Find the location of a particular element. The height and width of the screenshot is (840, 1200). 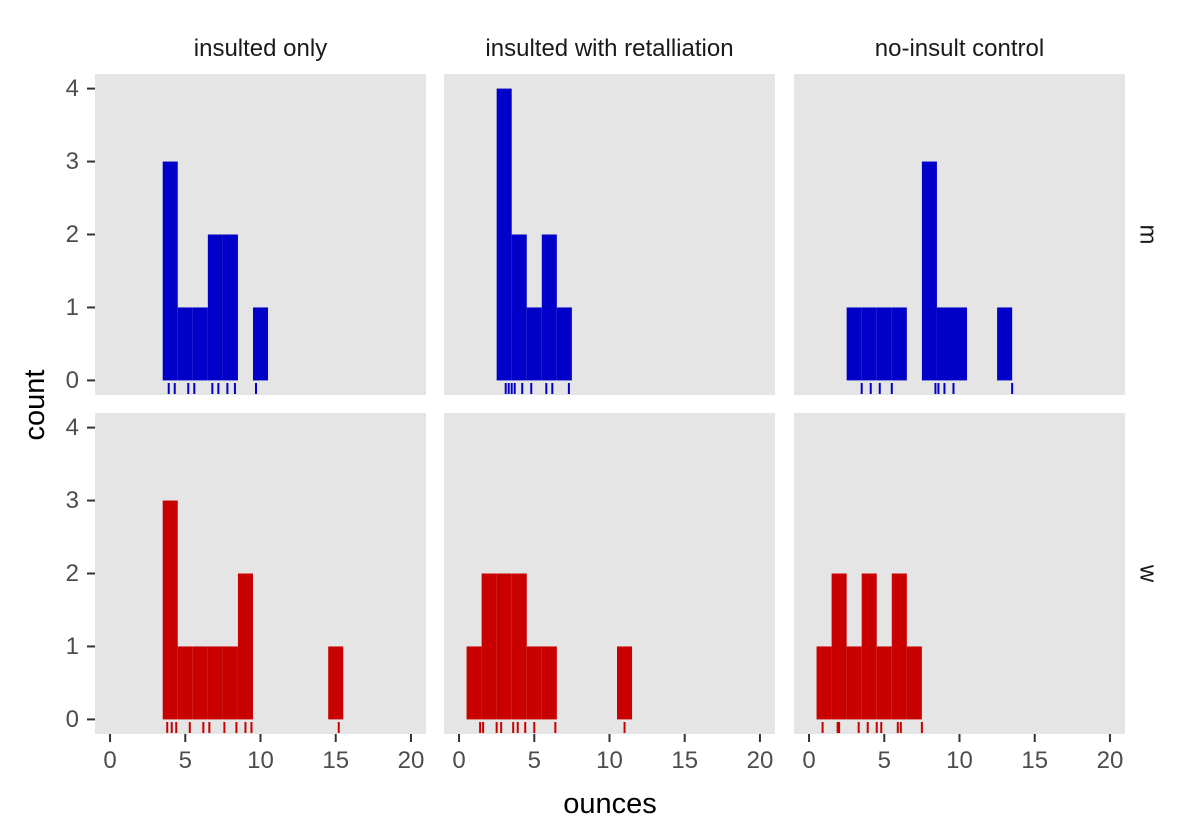

panel-w-insulted-only is located at coordinates (260, 573).